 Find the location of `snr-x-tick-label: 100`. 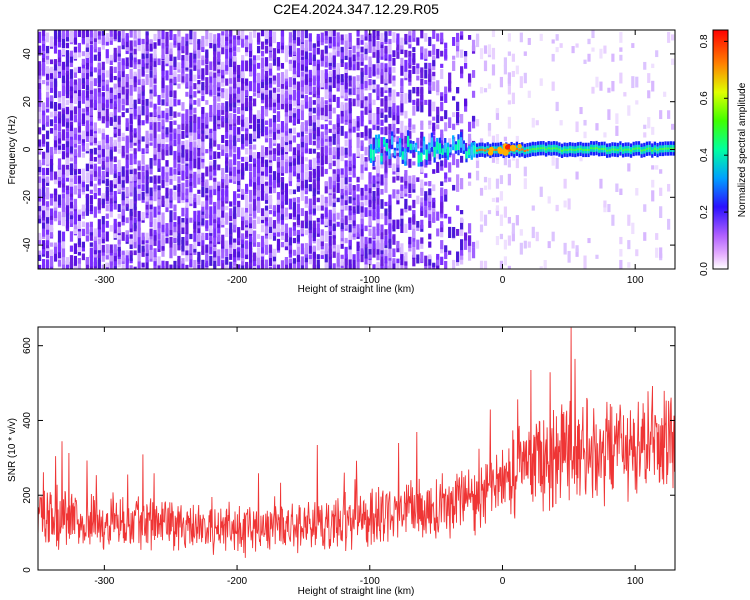

snr-x-tick-label: 100 is located at coordinates (635, 581).